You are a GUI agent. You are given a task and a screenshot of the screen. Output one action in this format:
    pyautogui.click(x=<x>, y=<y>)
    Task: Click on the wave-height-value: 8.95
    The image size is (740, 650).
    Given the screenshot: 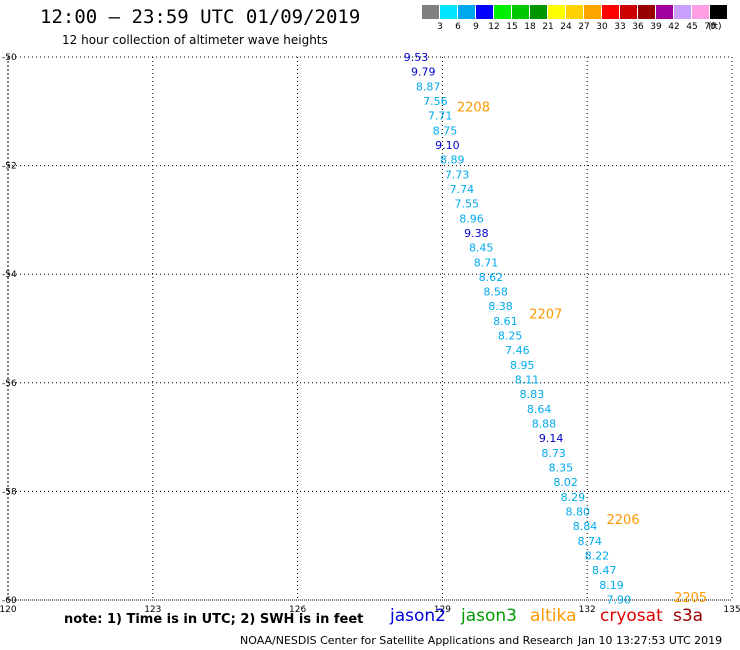 What is the action you would take?
    pyautogui.click(x=522, y=365)
    